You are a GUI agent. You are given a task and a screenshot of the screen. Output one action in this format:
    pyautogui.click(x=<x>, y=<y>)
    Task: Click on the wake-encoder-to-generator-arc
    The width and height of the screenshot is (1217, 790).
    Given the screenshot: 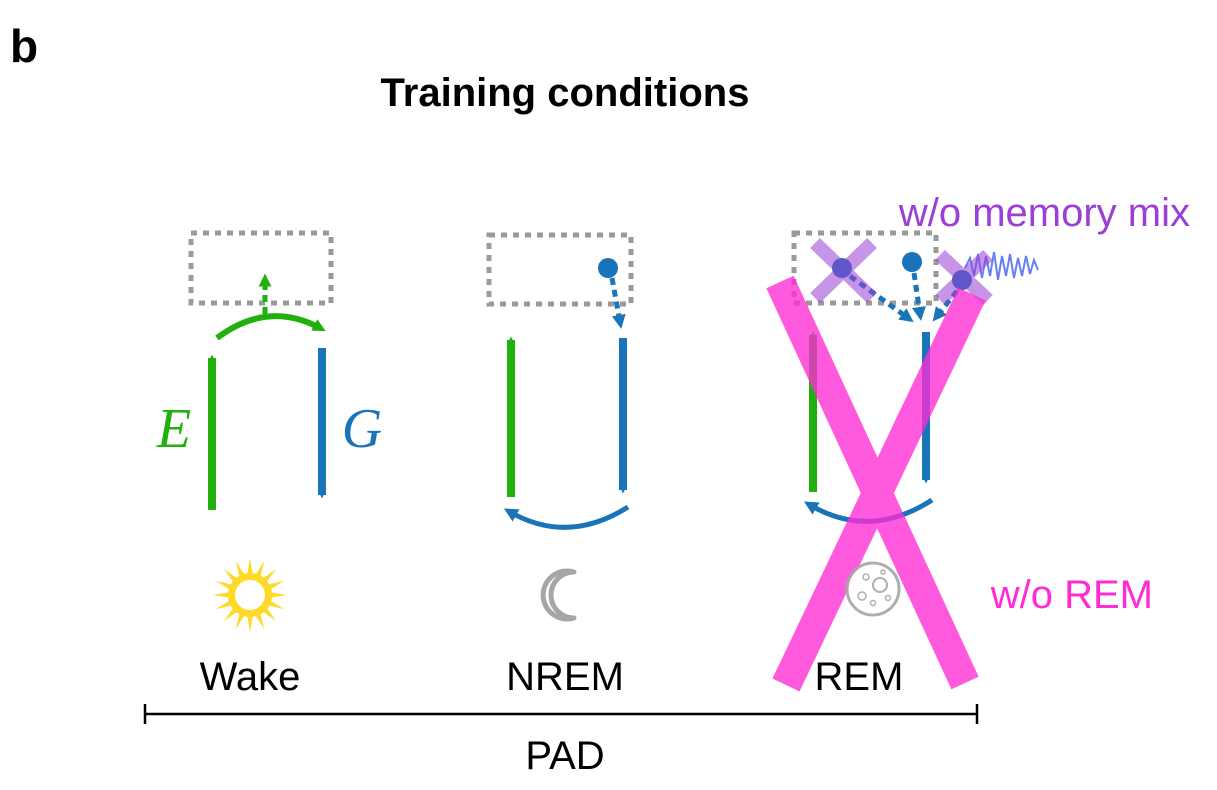 What is the action you would take?
    pyautogui.click(x=270, y=327)
    